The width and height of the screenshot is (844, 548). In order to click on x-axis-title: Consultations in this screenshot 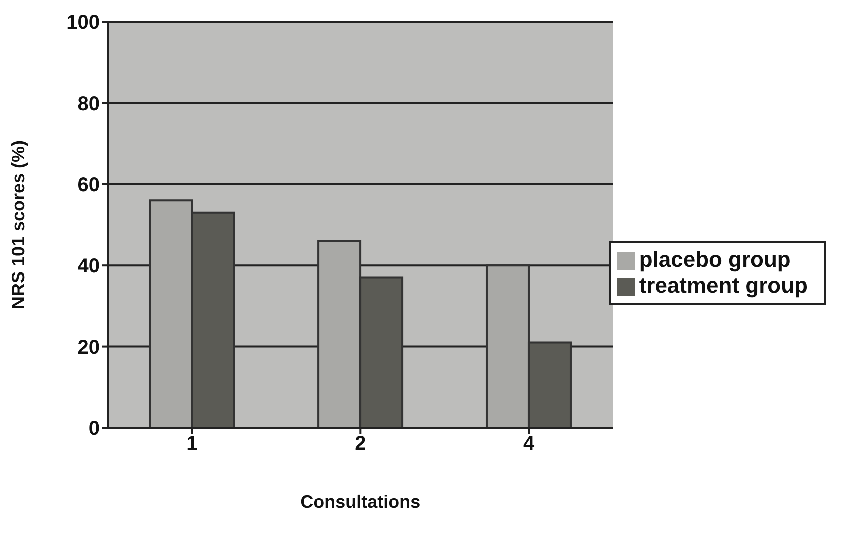, I will do `click(360, 502)`.